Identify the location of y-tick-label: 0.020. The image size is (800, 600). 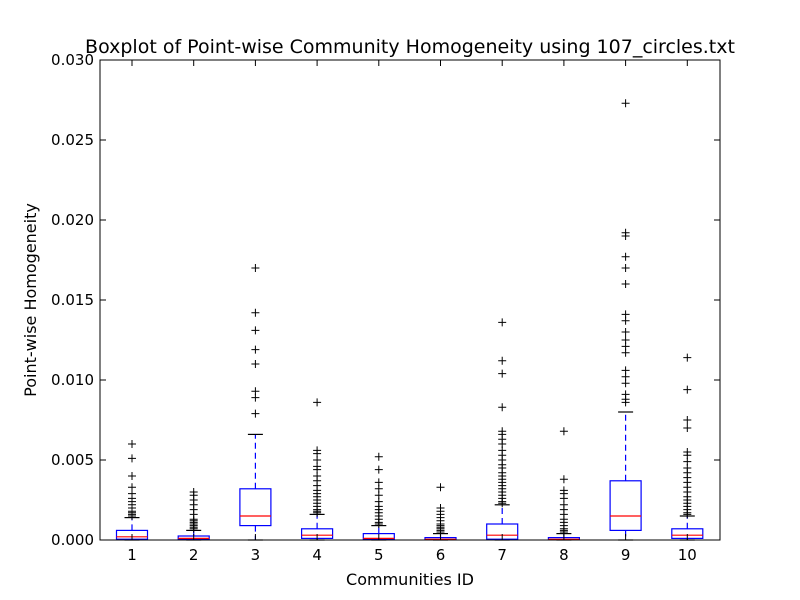
(72, 220).